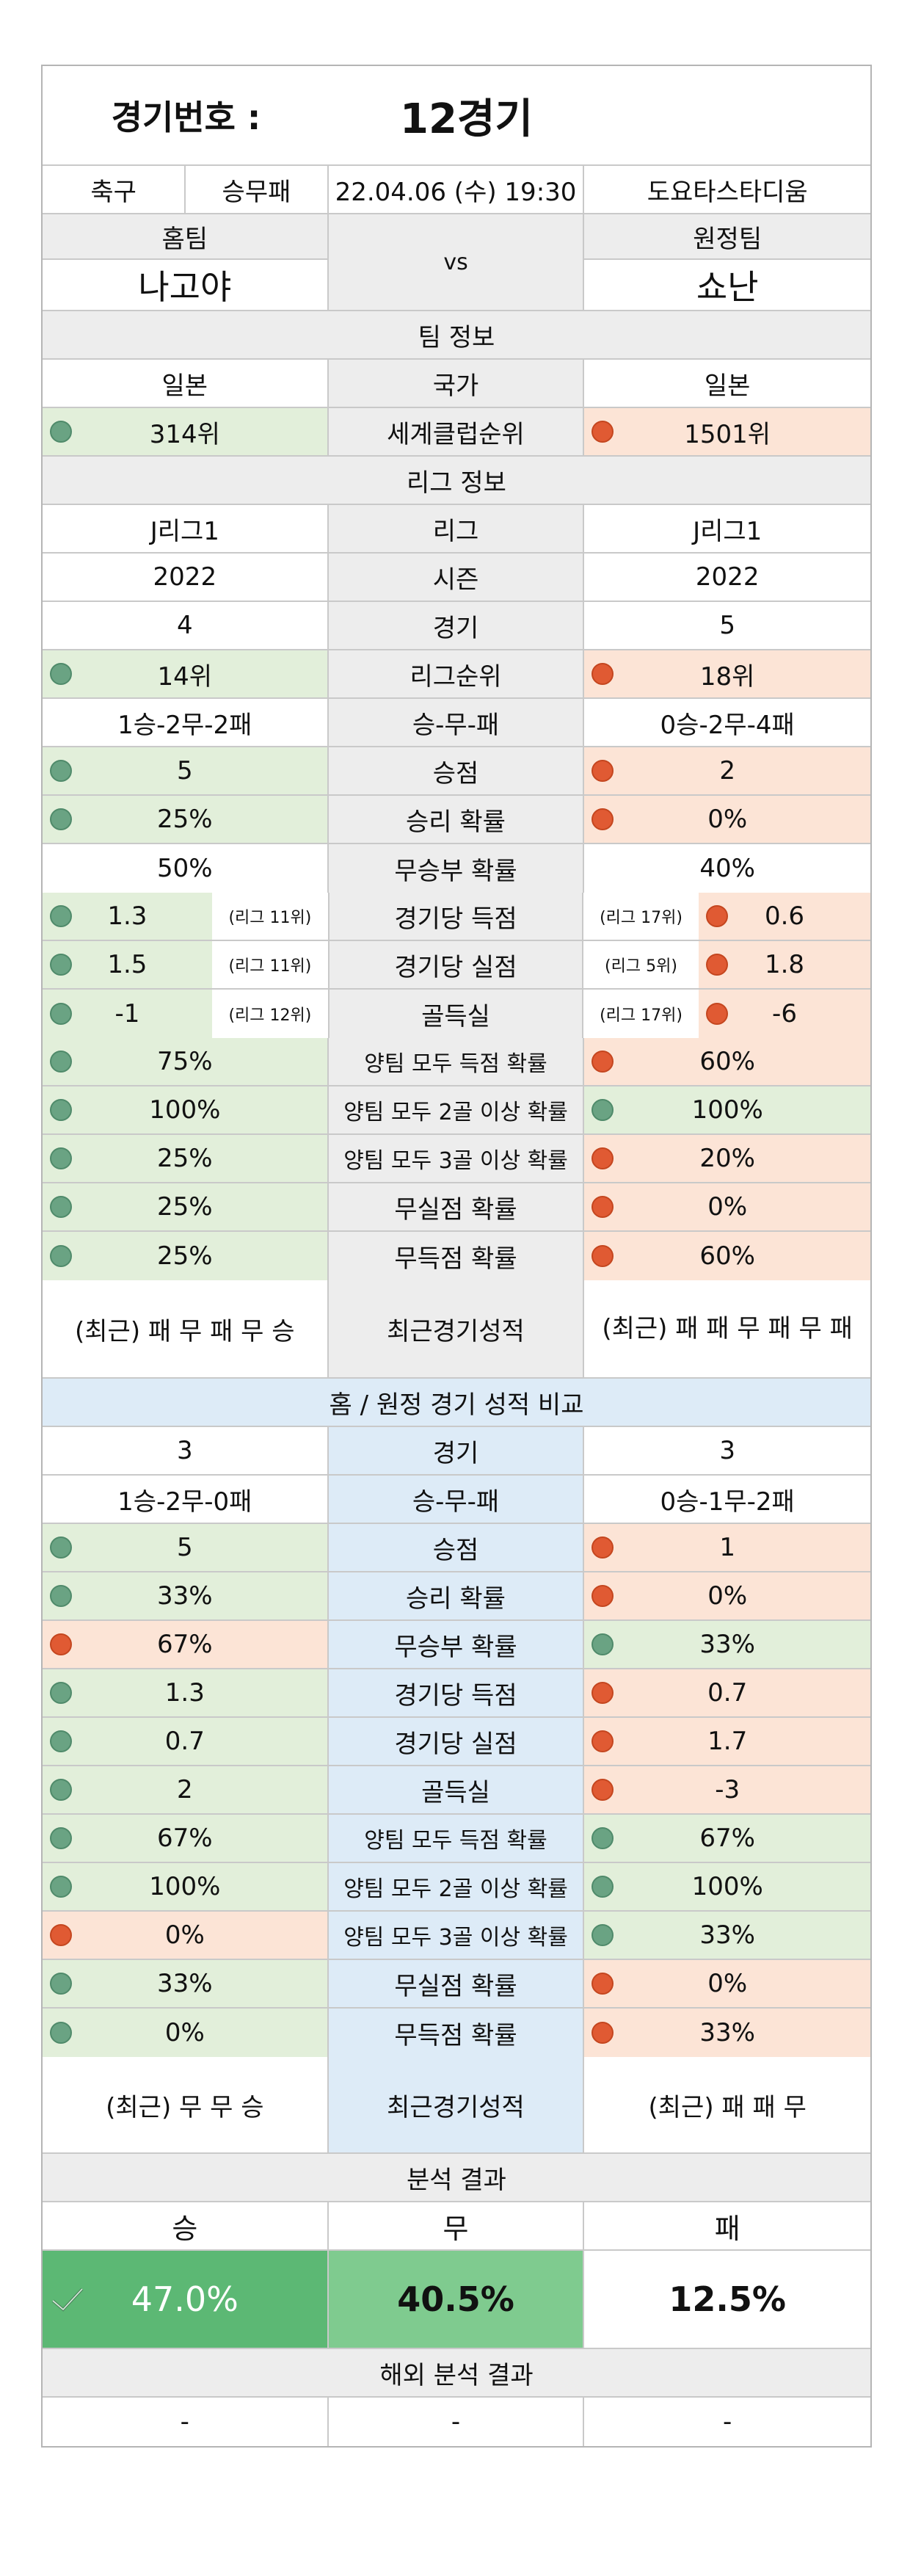 The height and width of the screenshot is (2576, 910). What do you see at coordinates (457, 723) in the screenshot?
I see `stat-row: 1승-2무-2패 승-무-패 0승-2무-4패` at bounding box center [457, 723].